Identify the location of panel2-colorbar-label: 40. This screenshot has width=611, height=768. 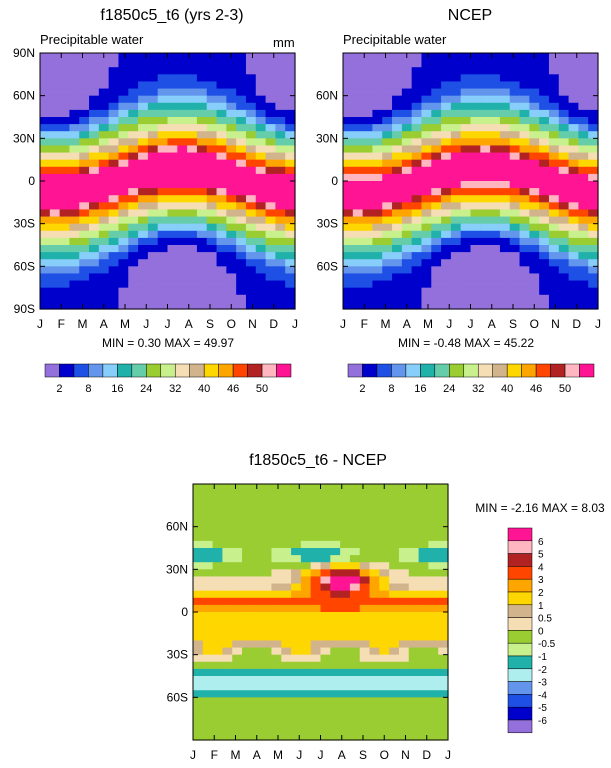
(507, 389).